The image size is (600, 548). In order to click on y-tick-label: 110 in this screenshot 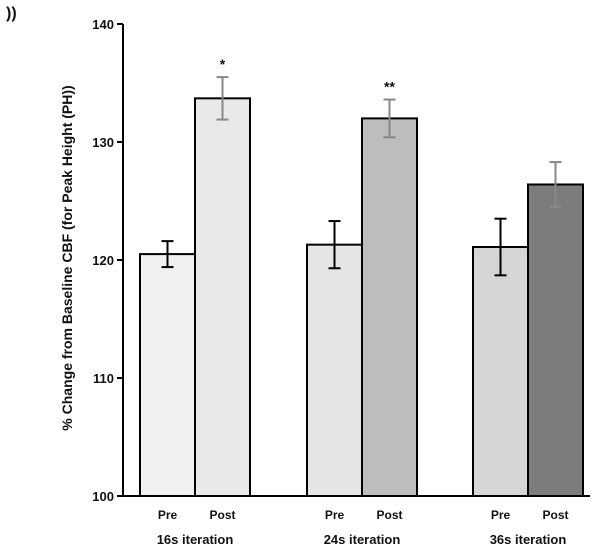, I will do `click(103, 378)`.